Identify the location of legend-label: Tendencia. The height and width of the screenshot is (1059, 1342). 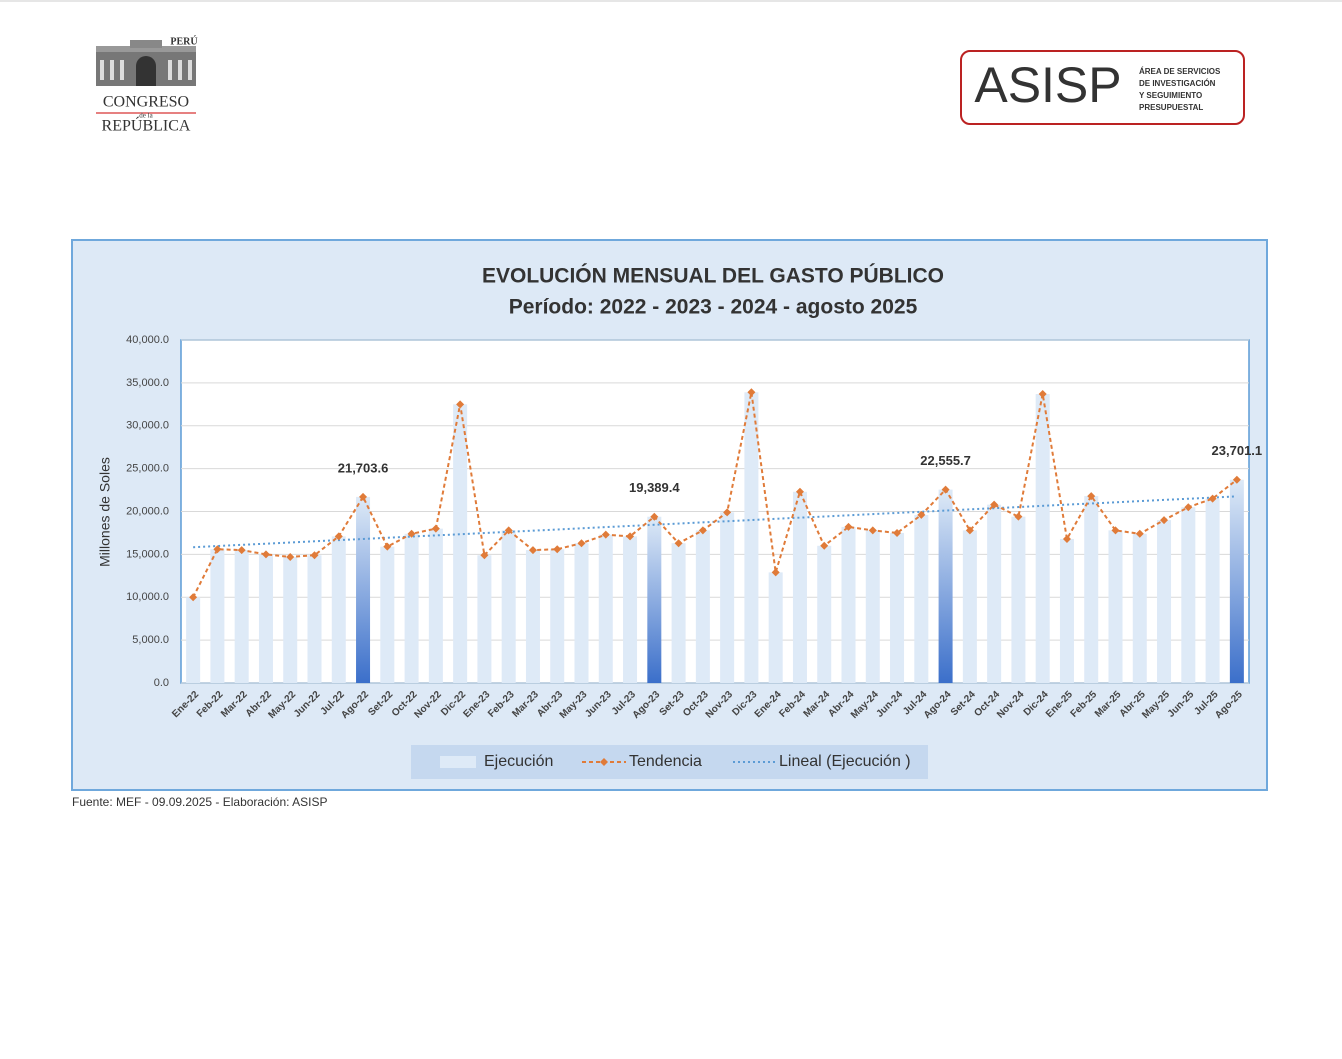
(665, 761).